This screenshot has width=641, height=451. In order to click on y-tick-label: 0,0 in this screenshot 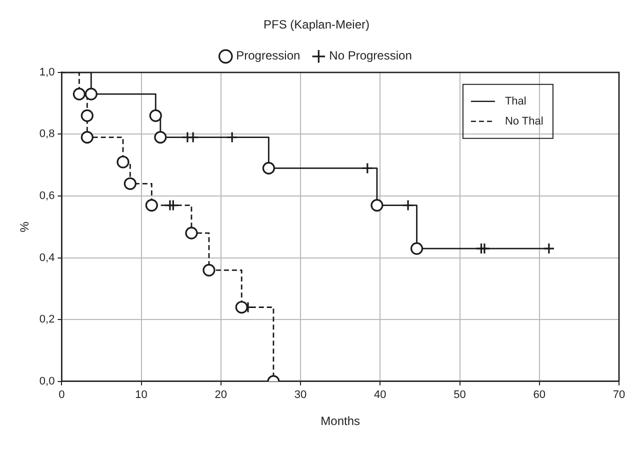, I will do `click(47, 381)`.